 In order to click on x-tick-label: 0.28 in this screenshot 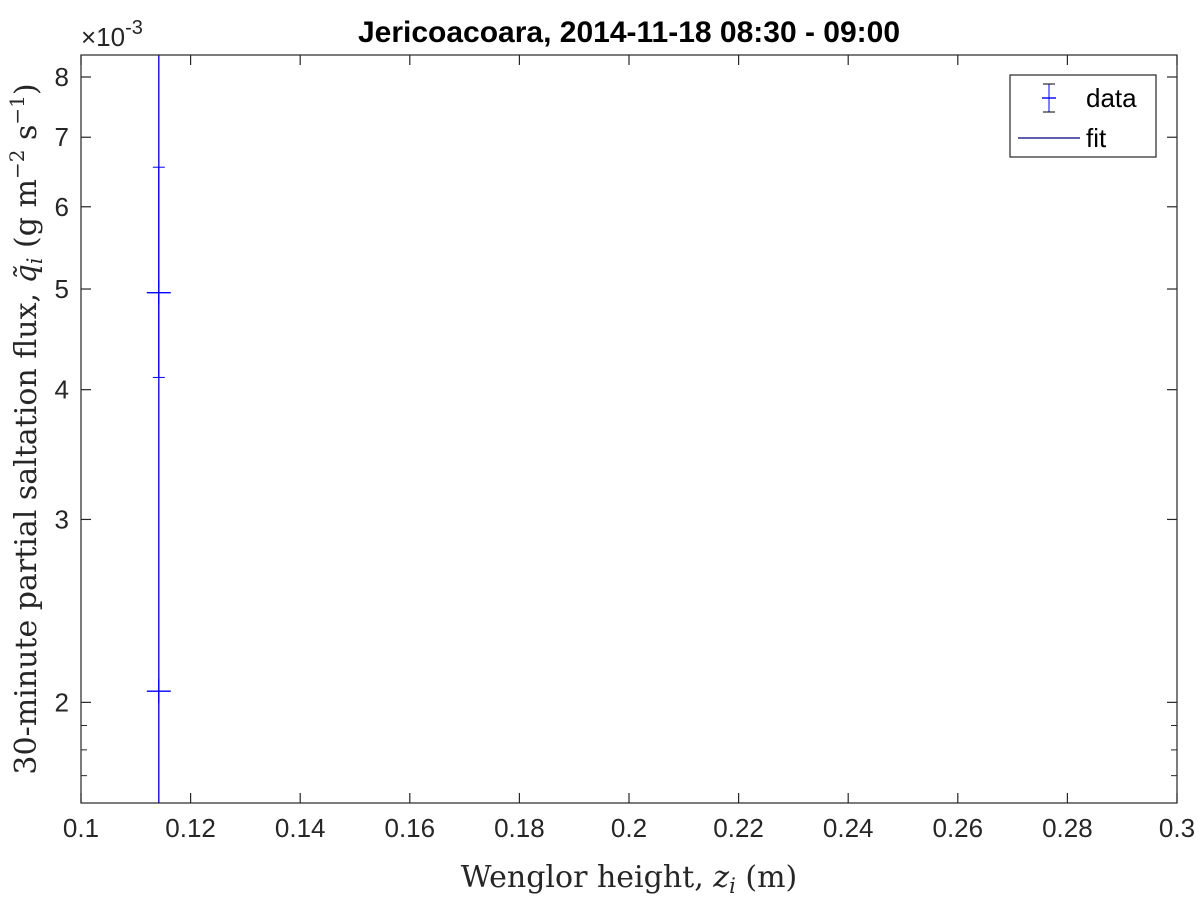, I will do `click(1067, 828)`.